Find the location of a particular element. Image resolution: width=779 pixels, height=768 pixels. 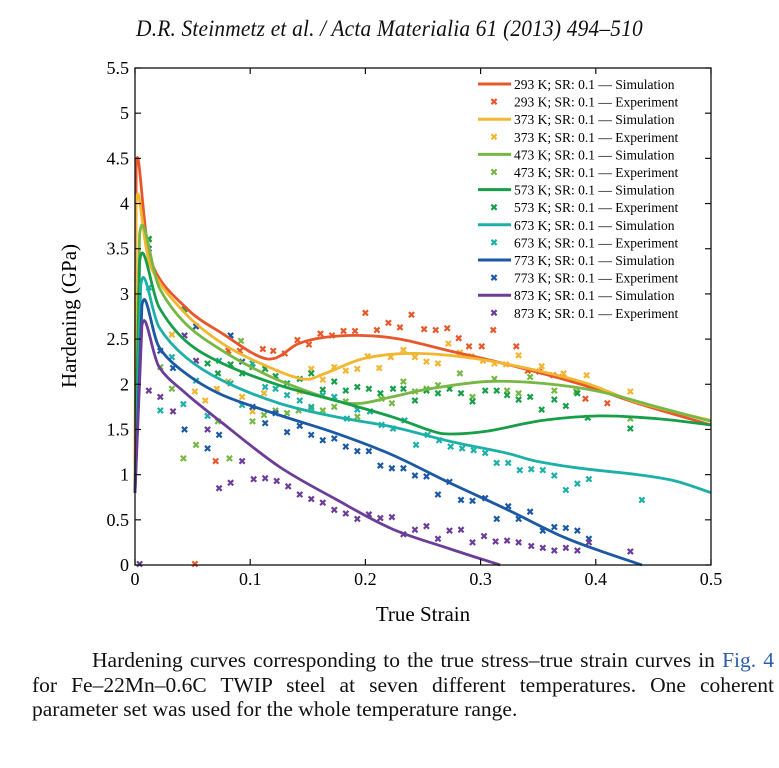

legend-experiment-label: 293 K; SR: 0.1 — Experiment is located at coordinates (596, 102).